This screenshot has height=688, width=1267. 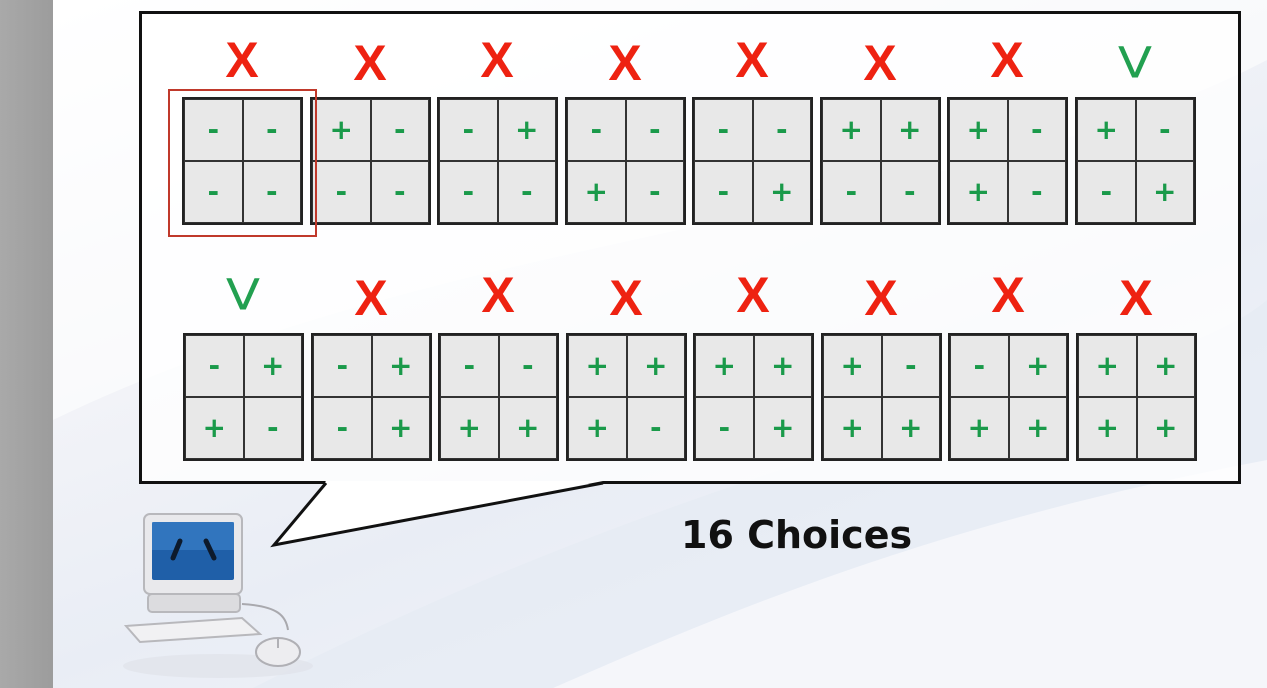 I want to click on choice-grid: - + + -, so click(x=243, y=397).